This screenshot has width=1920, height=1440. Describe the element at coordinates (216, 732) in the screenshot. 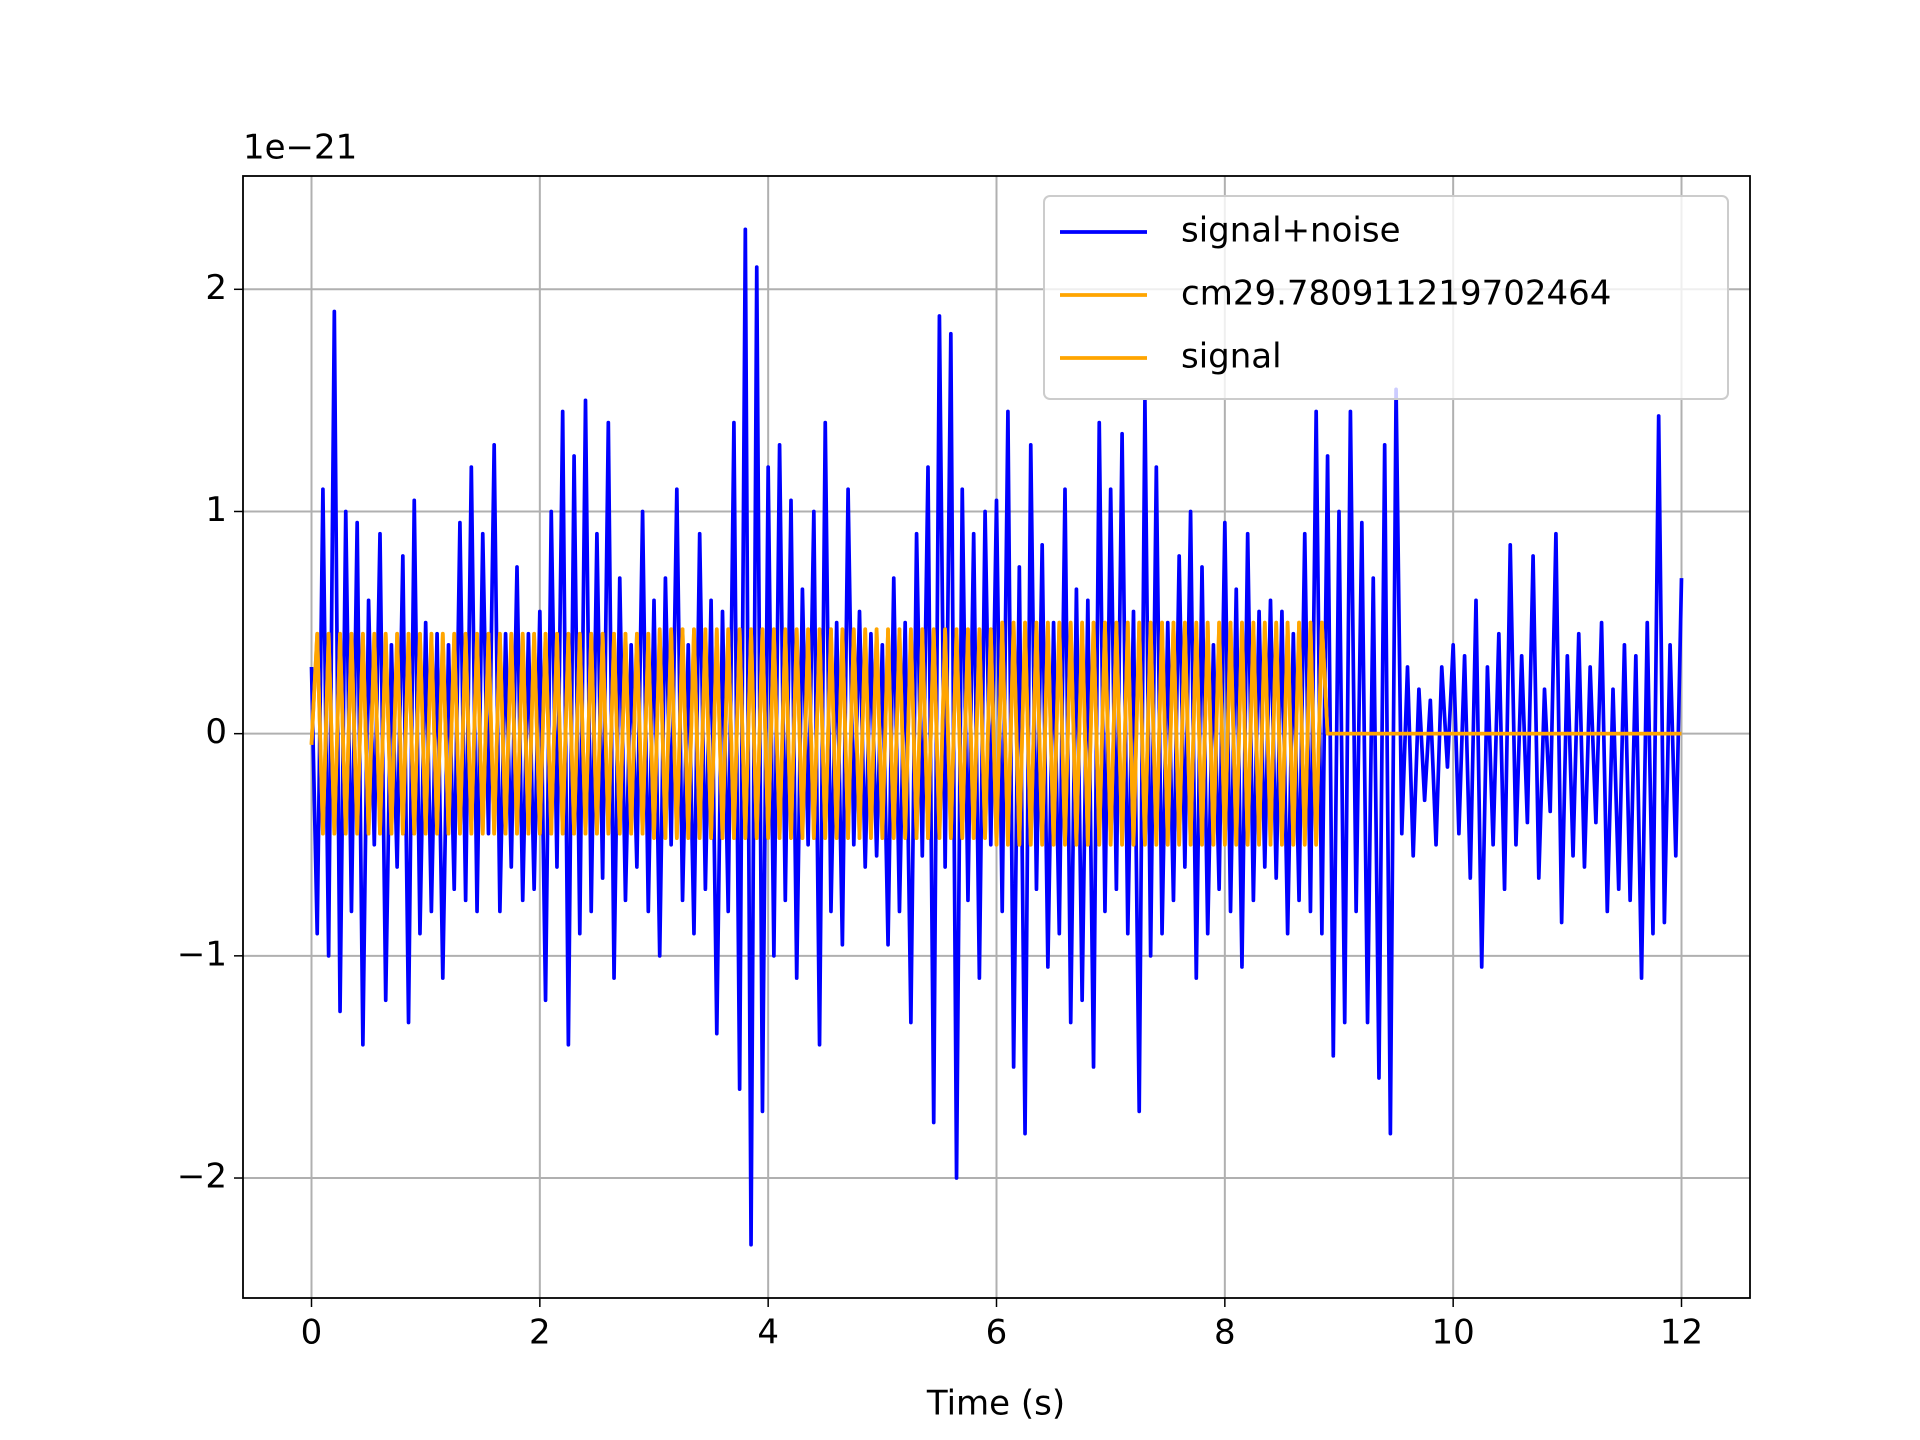

I see `y-tick-label: 0` at that location.